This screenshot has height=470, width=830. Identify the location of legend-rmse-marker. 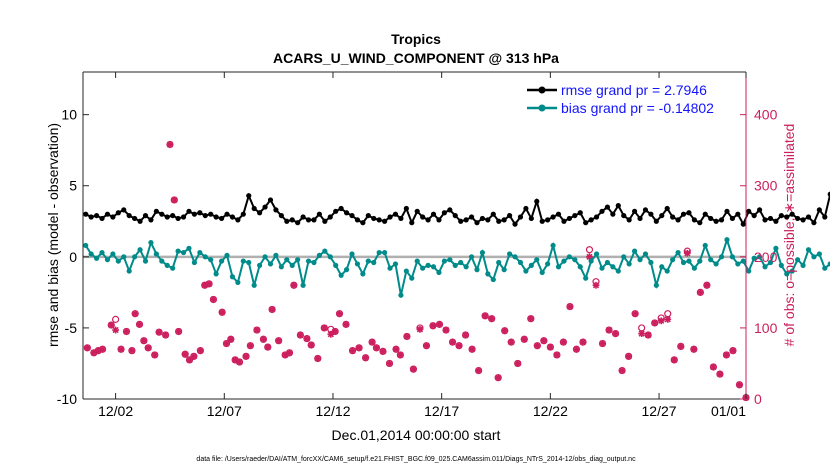
(542, 90).